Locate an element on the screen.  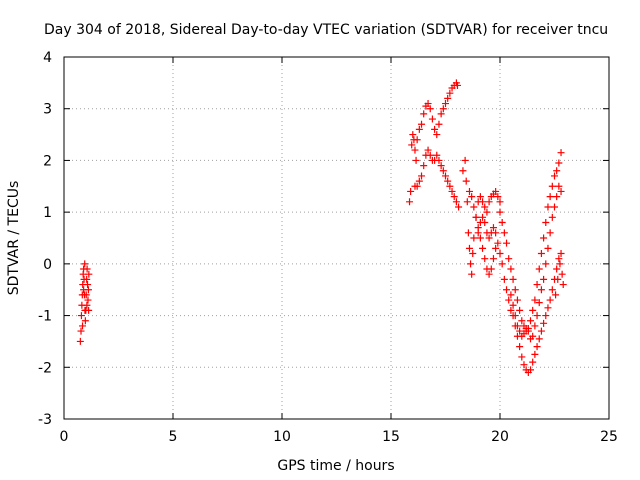
x-tick-label: 25 is located at coordinates (609, 437).